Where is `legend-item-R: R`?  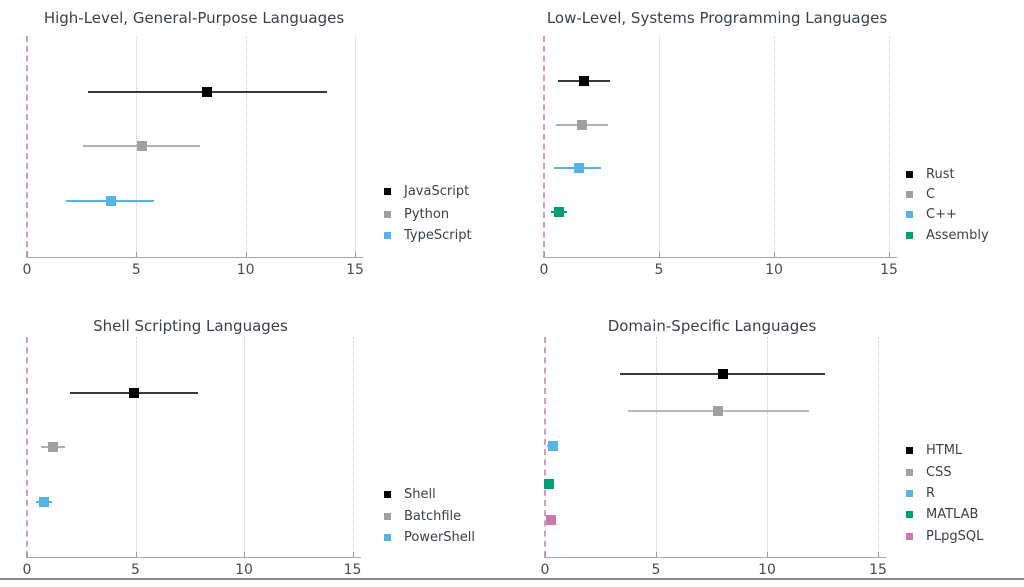
legend-item-R: R is located at coordinates (920, 493).